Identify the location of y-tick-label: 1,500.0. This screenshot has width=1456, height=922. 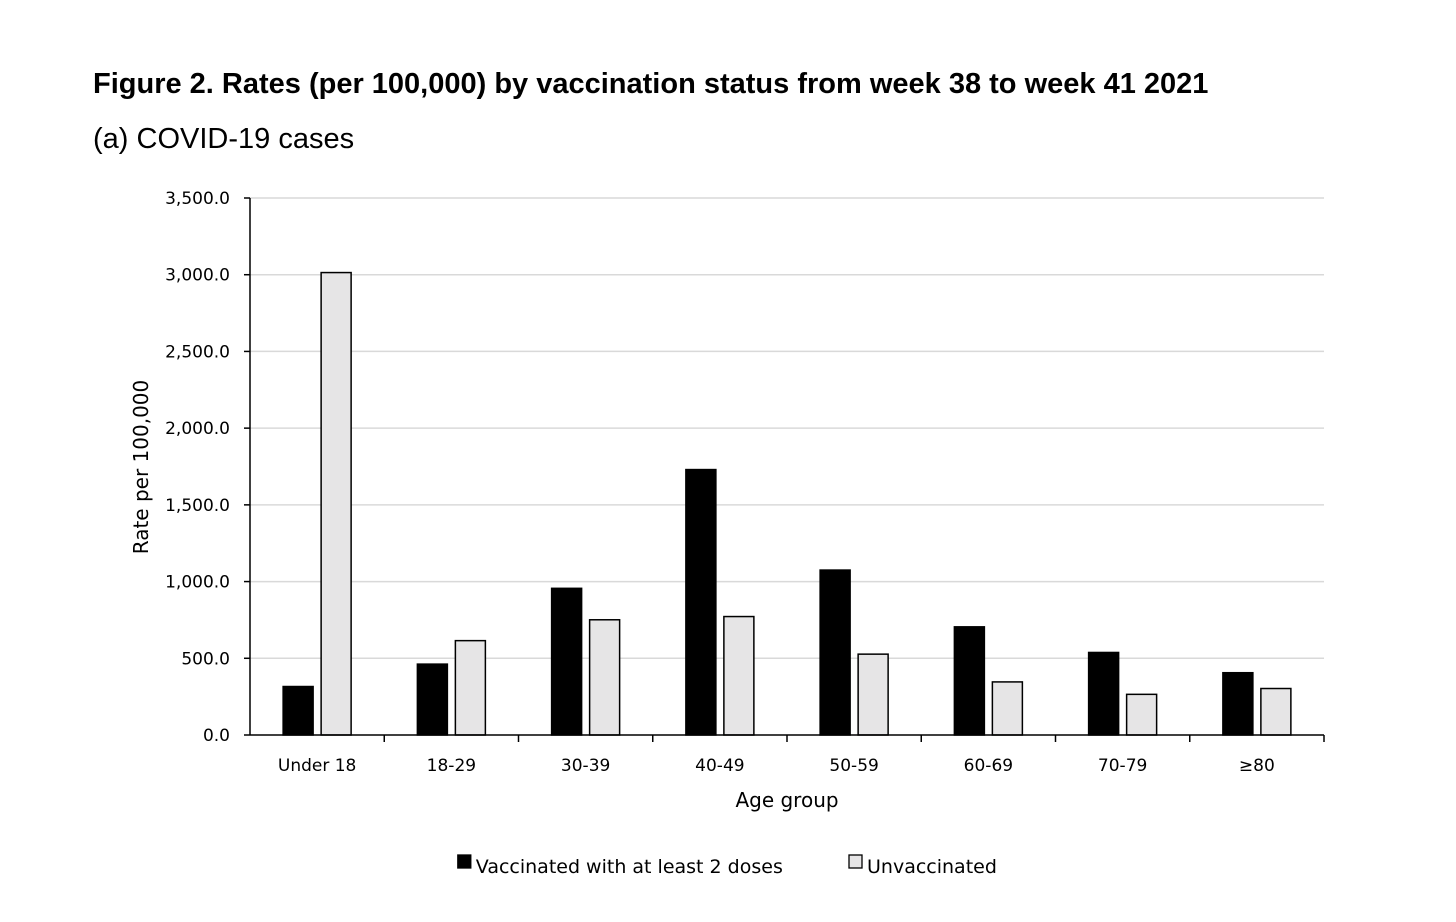
(197, 506).